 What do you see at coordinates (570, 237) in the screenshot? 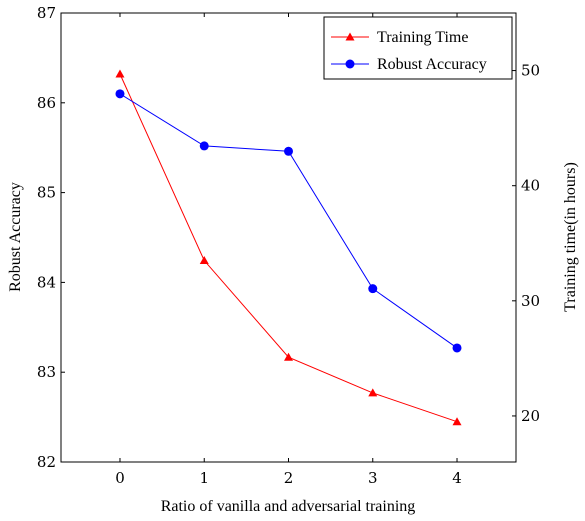
I see `y-axis-right-title: Training time(in hours)` at bounding box center [570, 237].